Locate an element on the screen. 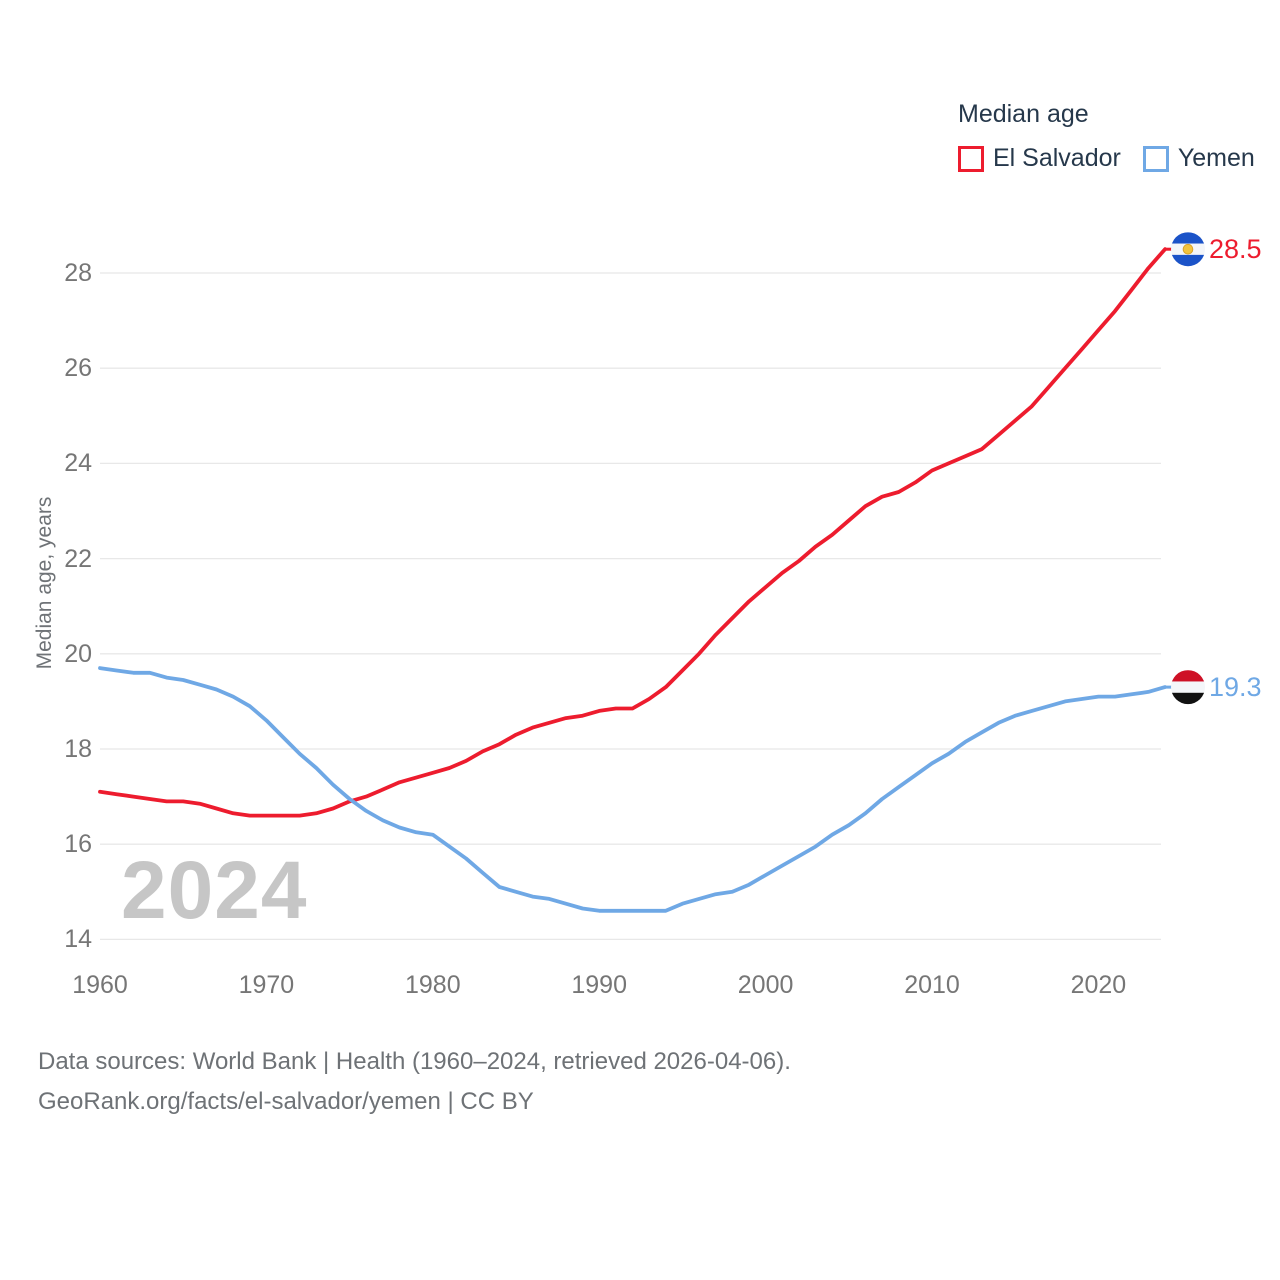 The height and width of the screenshot is (1280, 1280). legend-label-el-salvador: El Salvador is located at coordinates (1057, 158).